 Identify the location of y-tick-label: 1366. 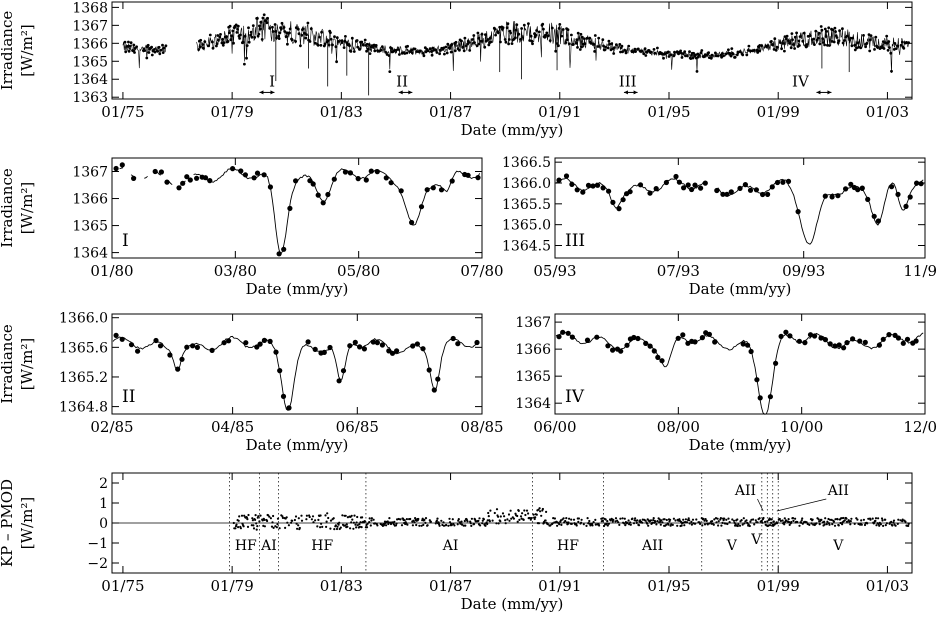
(90, 200).